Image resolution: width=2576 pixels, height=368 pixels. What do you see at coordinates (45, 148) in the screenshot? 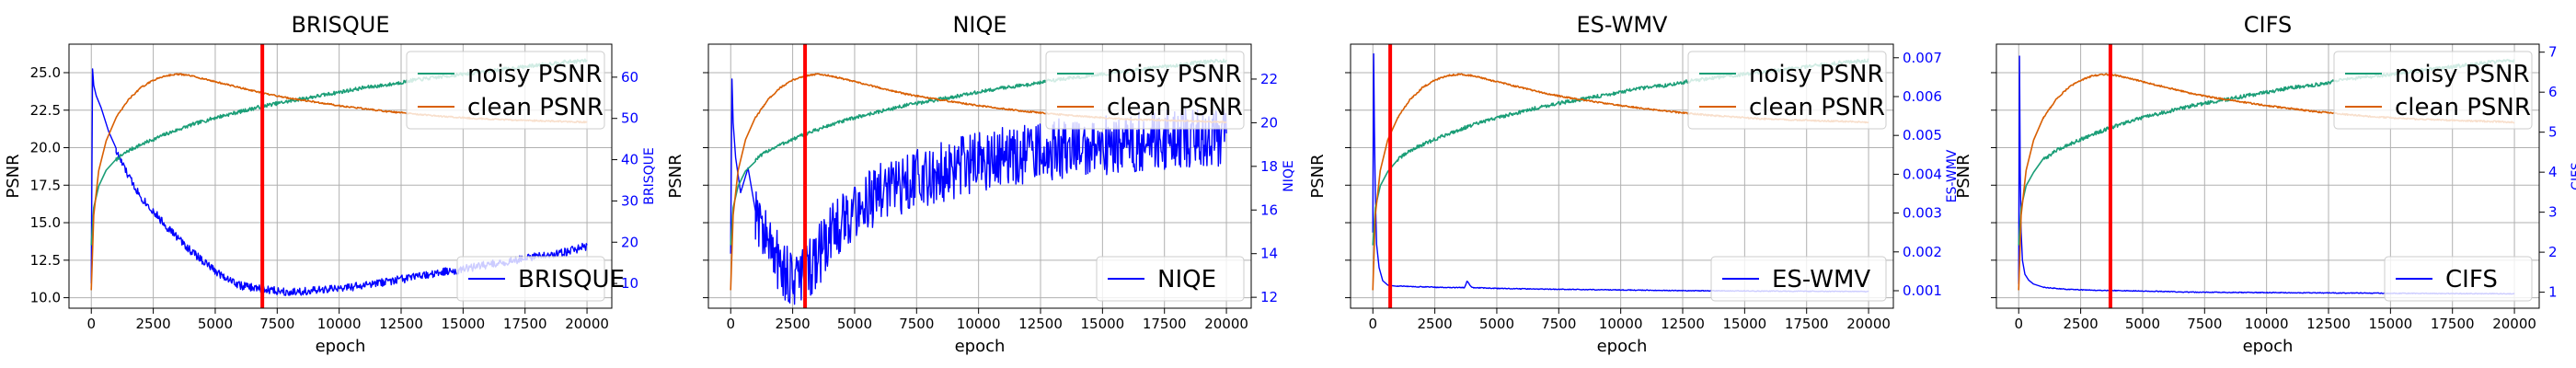
I see `y-tick-label: 20.0` at bounding box center [45, 148].